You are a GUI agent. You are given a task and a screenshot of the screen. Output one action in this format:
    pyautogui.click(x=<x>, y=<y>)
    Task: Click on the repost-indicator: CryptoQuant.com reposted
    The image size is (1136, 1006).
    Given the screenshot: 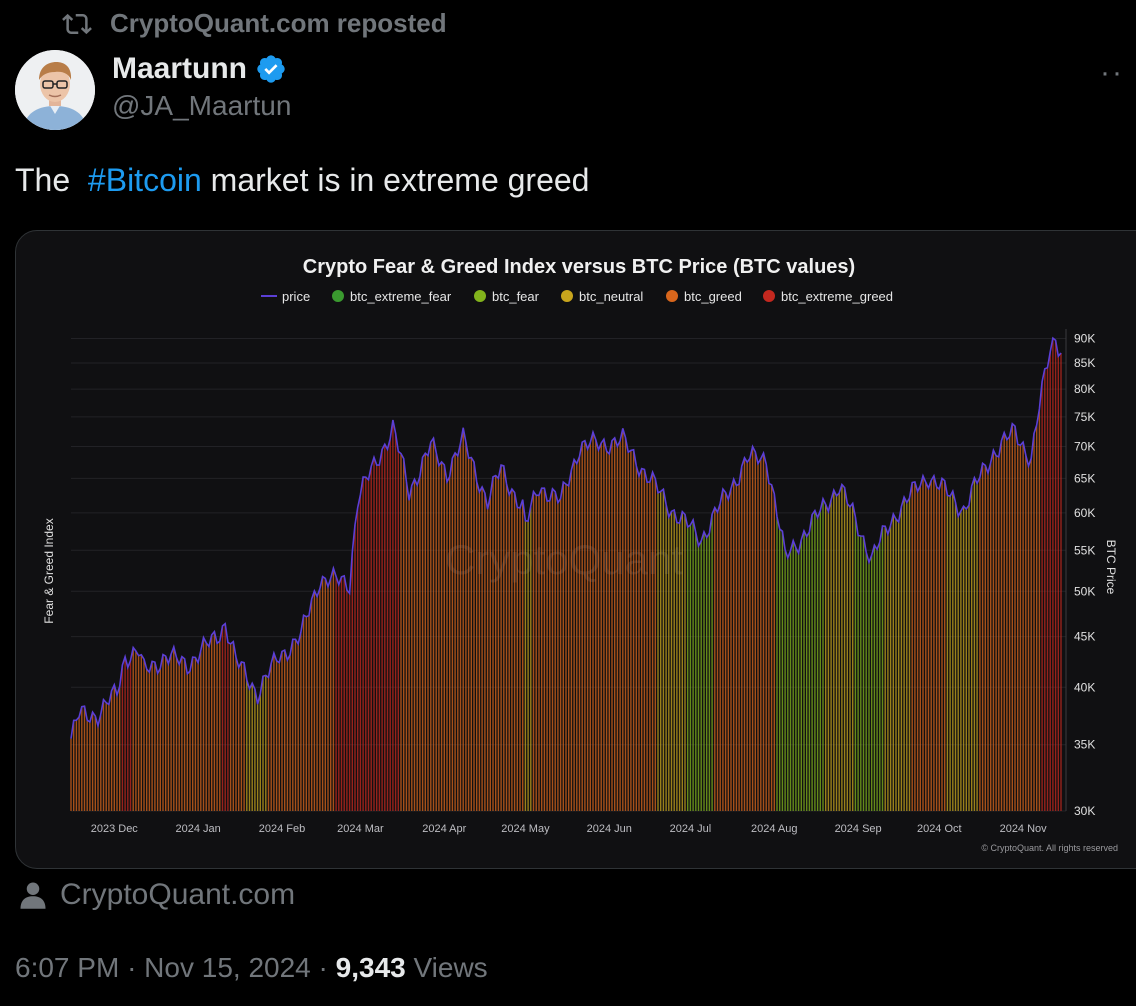 What is the action you would take?
    pyautogui.click(x=254, y=23)
    